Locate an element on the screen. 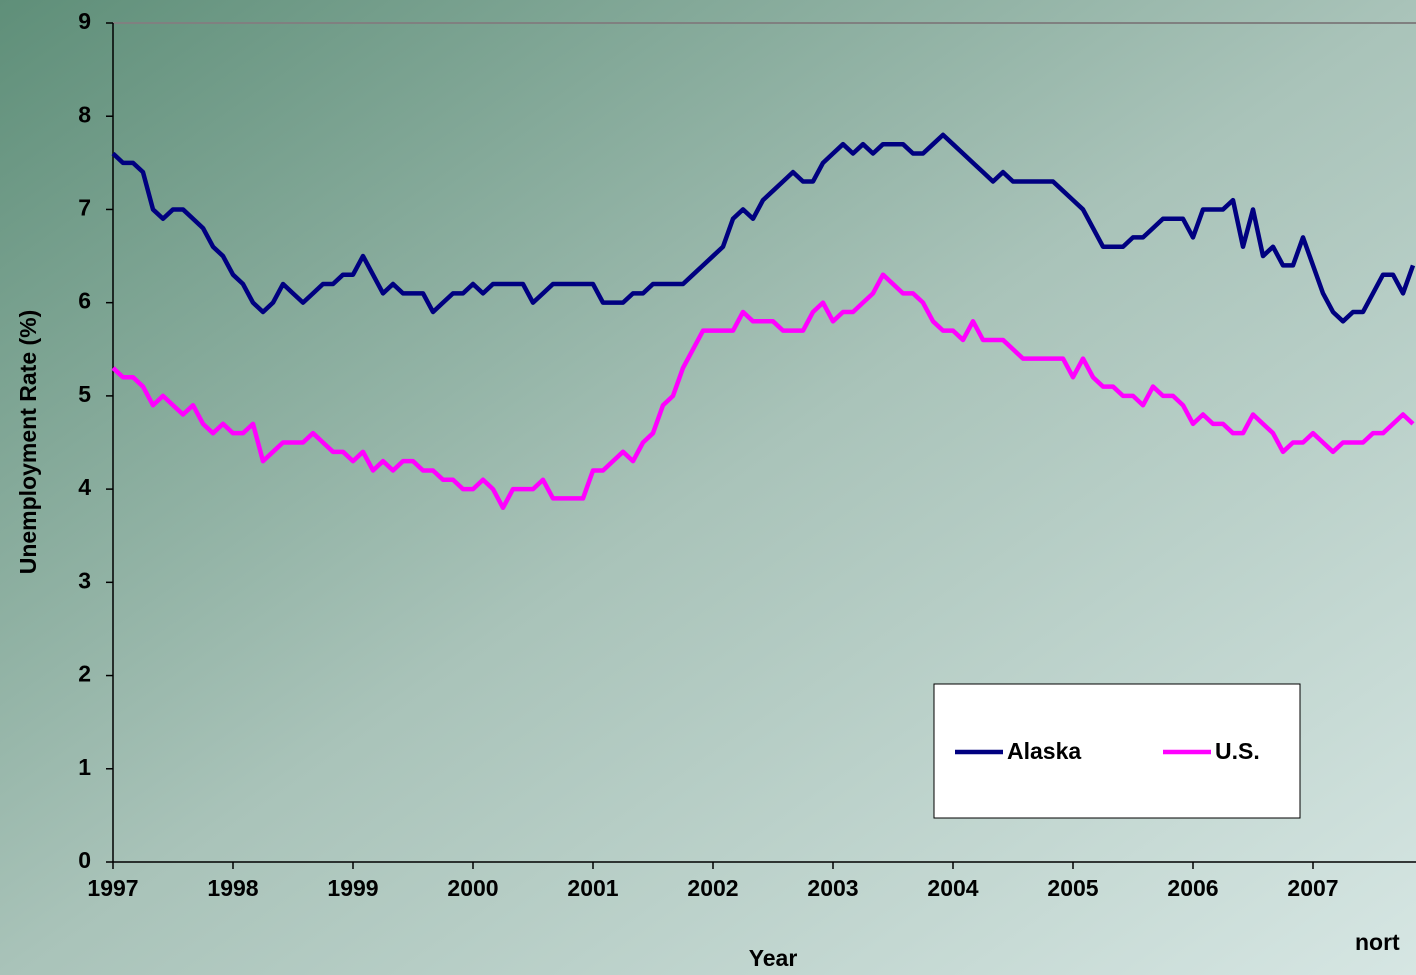  x-tick-label: 2000 is located at coordinates (472, 888).